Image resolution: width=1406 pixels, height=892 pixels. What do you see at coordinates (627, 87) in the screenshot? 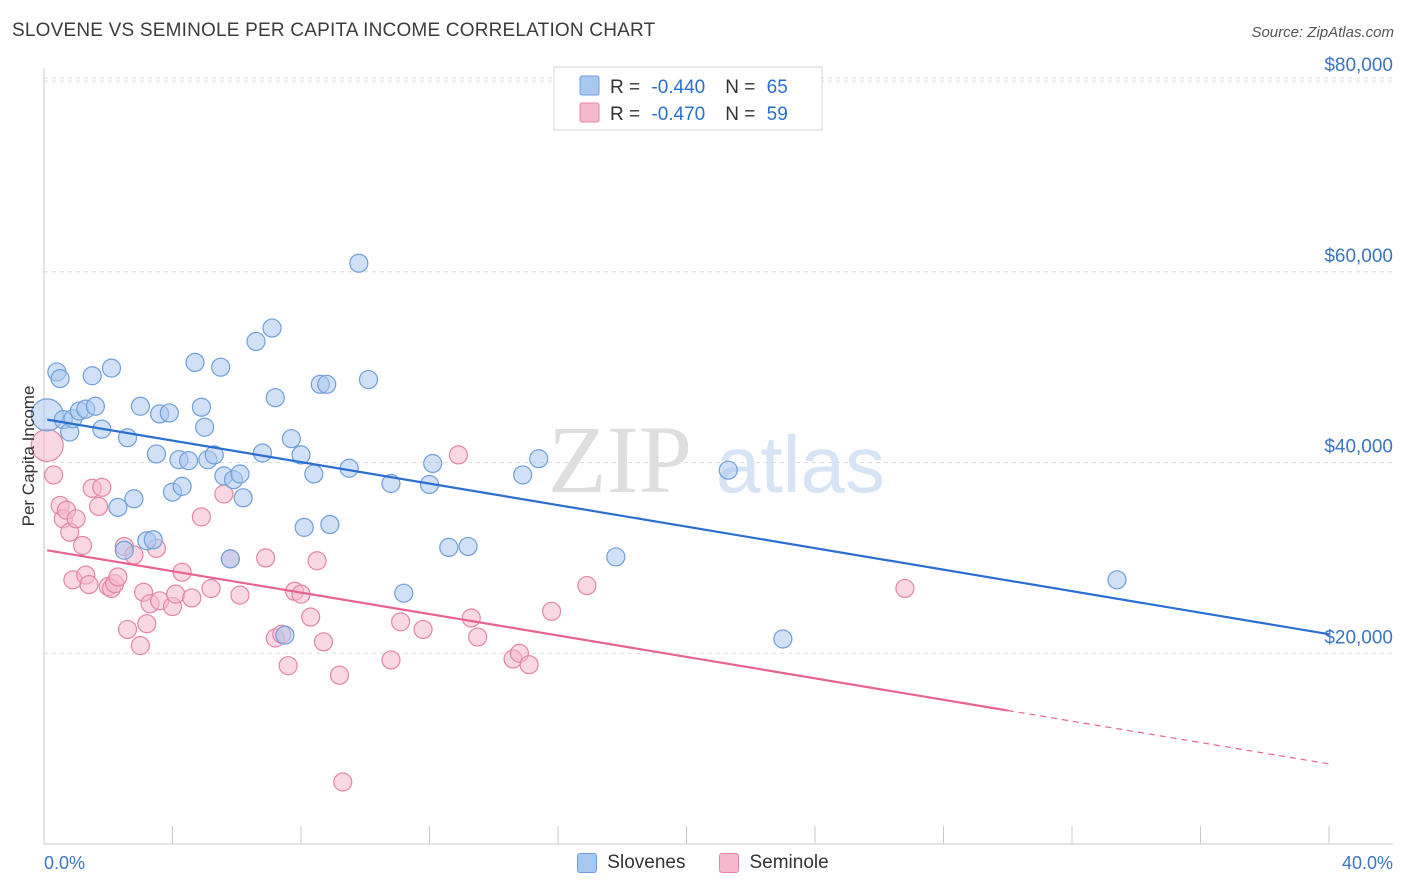
I see `legend-slovenes-r-label: R =` at bounding box center [627, 87].